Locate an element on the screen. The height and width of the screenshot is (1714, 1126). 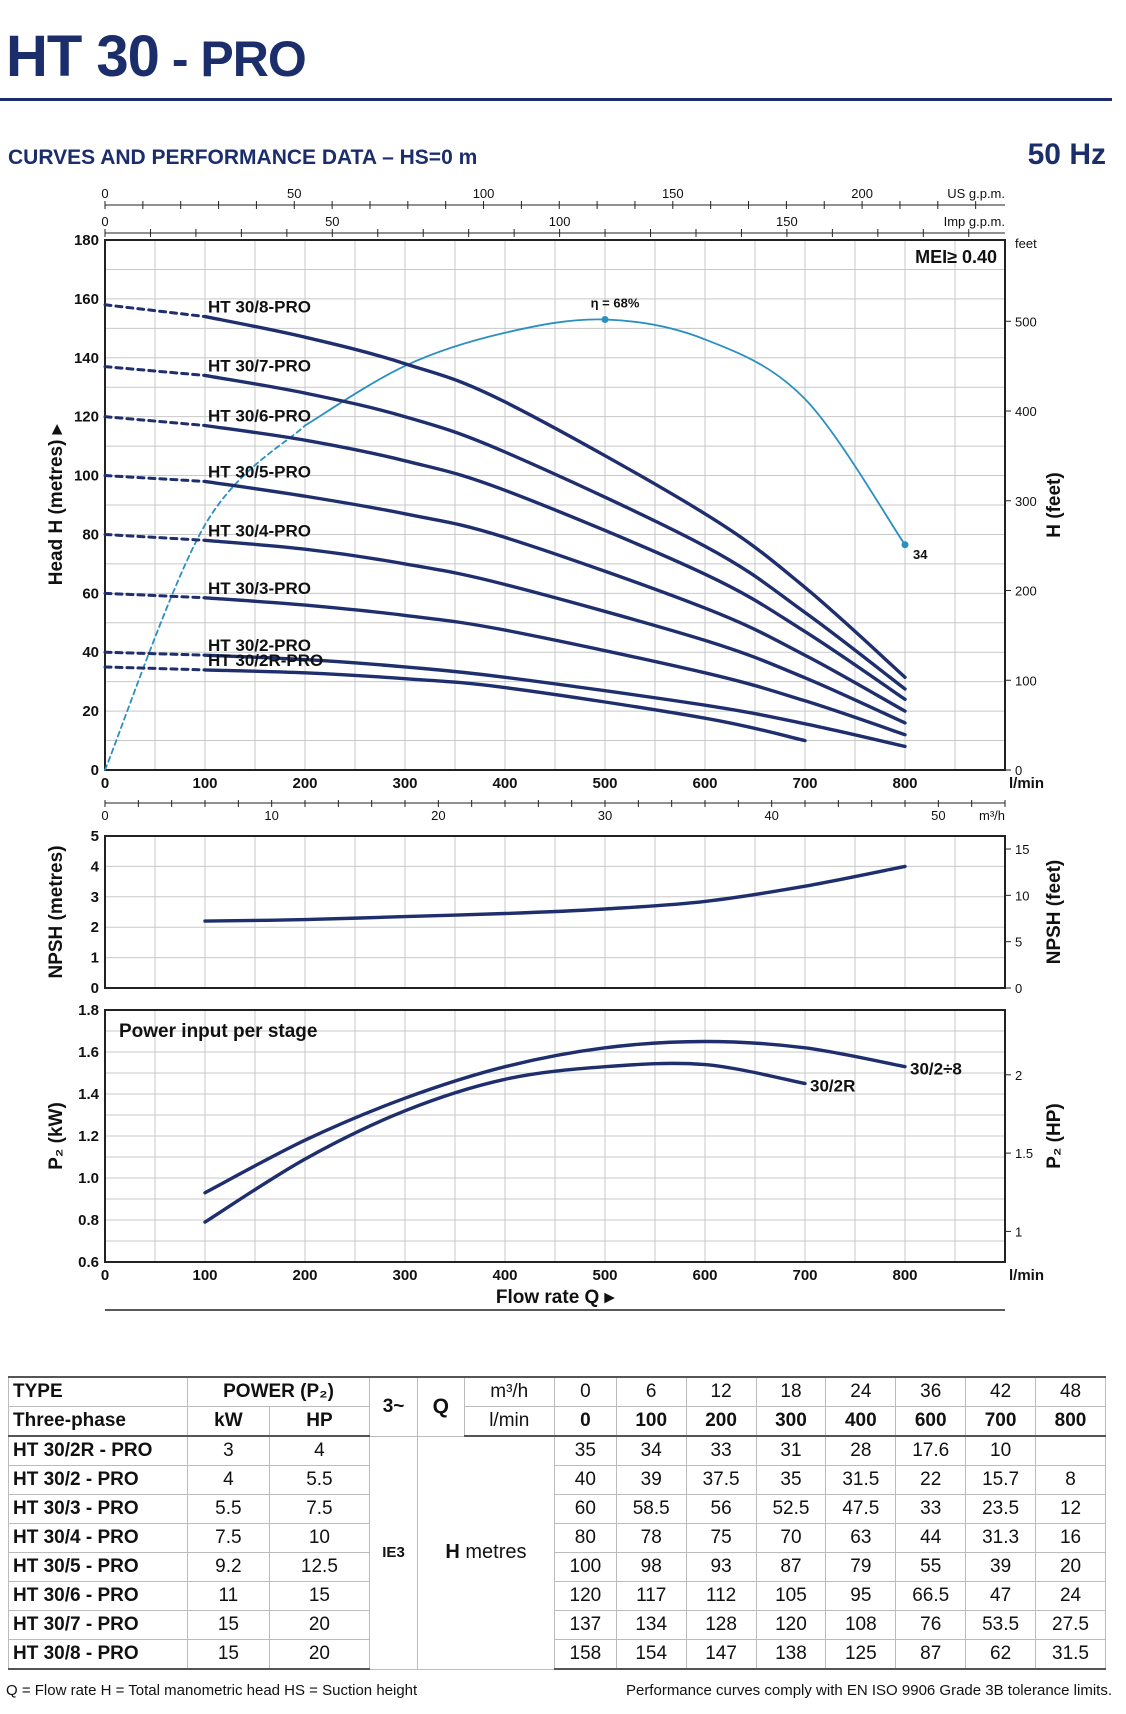
efficiency-curve is located at coordinates (605, 432).